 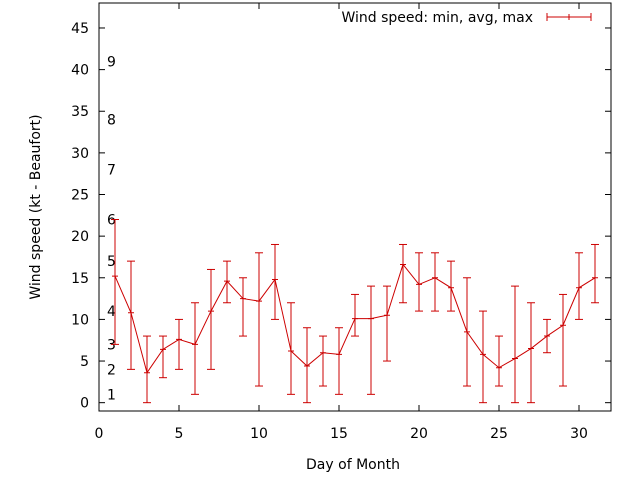 What do you see at coordinates (80, 29) in the screenshot?
I see `y-tick-label: 45` at bounding box center [80, 29].